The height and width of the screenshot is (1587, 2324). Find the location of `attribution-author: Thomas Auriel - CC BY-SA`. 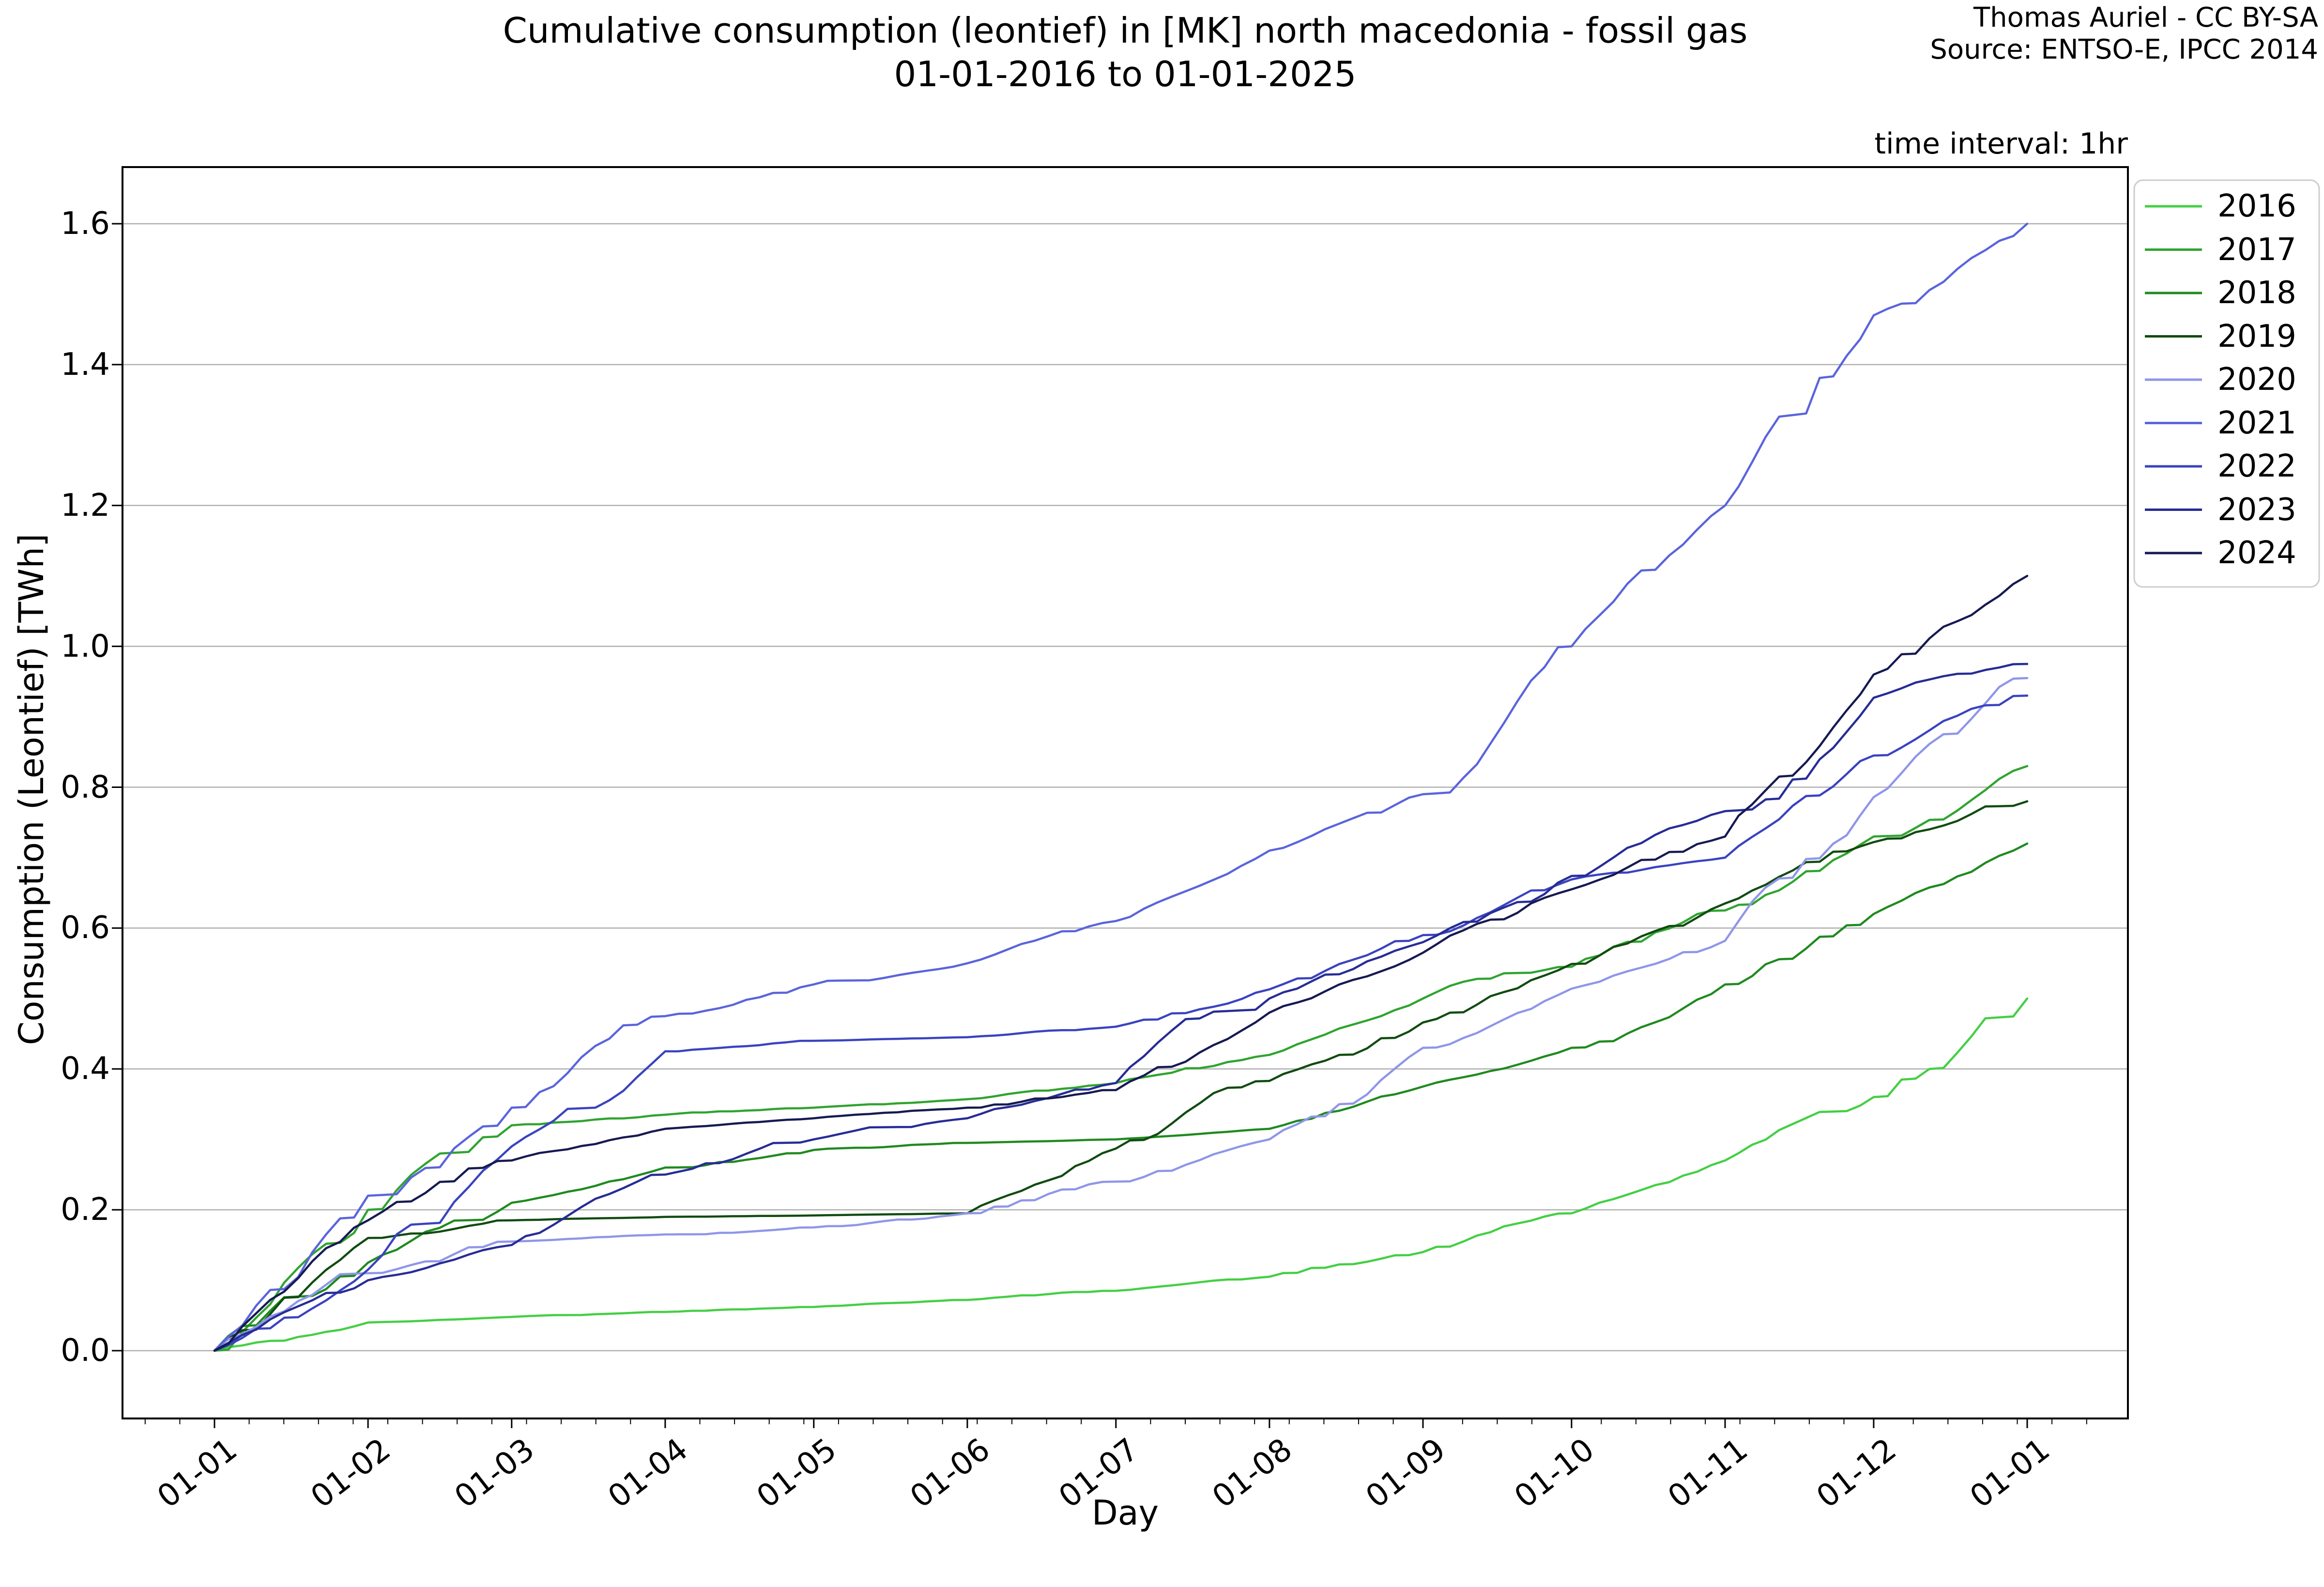

attribution-author: Thomas Auriel - CC BY-SA is located at coordinates (2146, 17).